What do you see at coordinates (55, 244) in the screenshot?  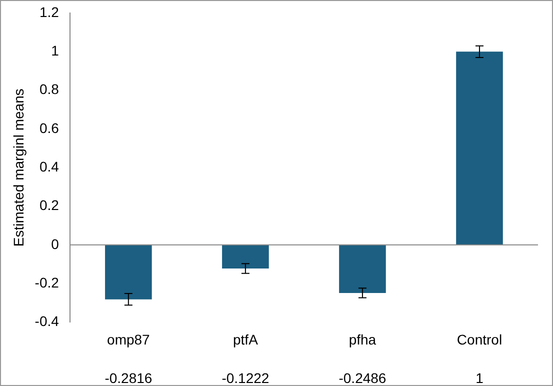 I see `y-tick-label: 0` at bounding box center [55, 244].